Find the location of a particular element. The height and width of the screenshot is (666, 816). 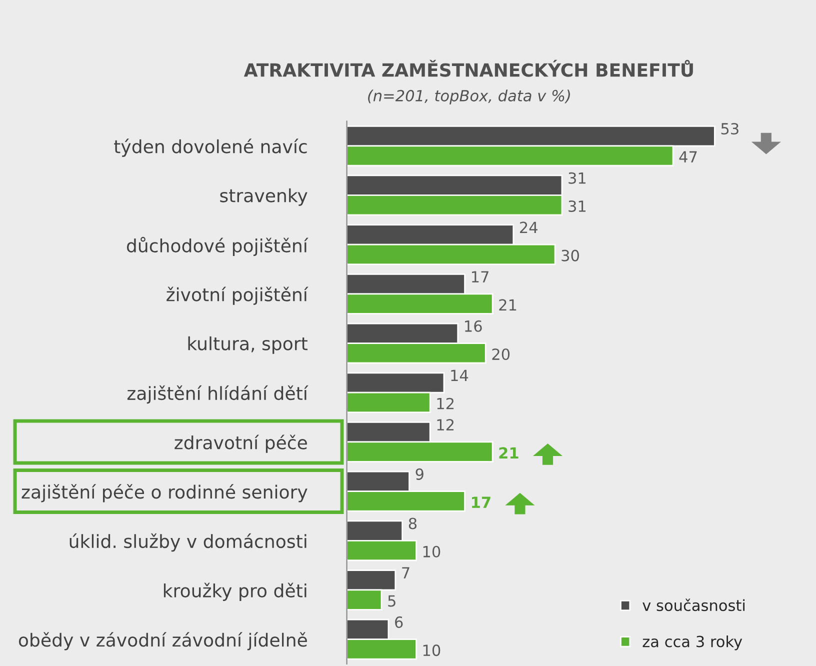

y-tick-label: obědy v závodní závodní jídelně is located at coordinates (162, 641).